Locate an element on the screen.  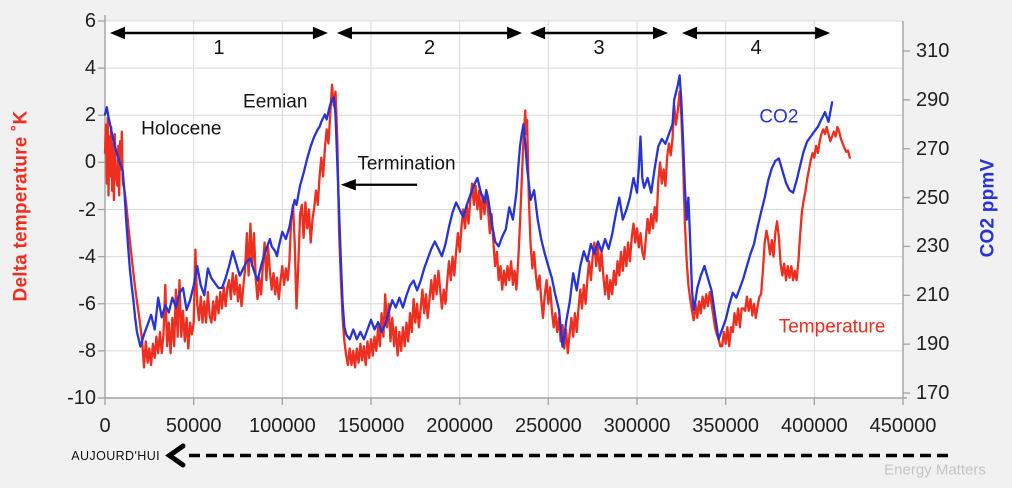
y-right-axis-title: CO2 ppmV is located at coordinates (988, 208).